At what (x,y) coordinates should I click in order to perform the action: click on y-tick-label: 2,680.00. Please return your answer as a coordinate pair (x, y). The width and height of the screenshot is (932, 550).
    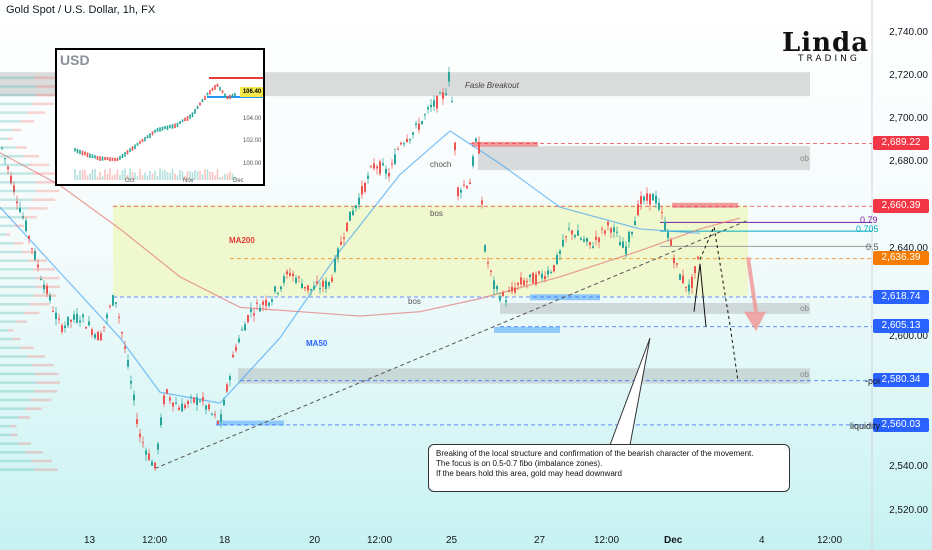
    Looking at the image, I should click on (908, 161).